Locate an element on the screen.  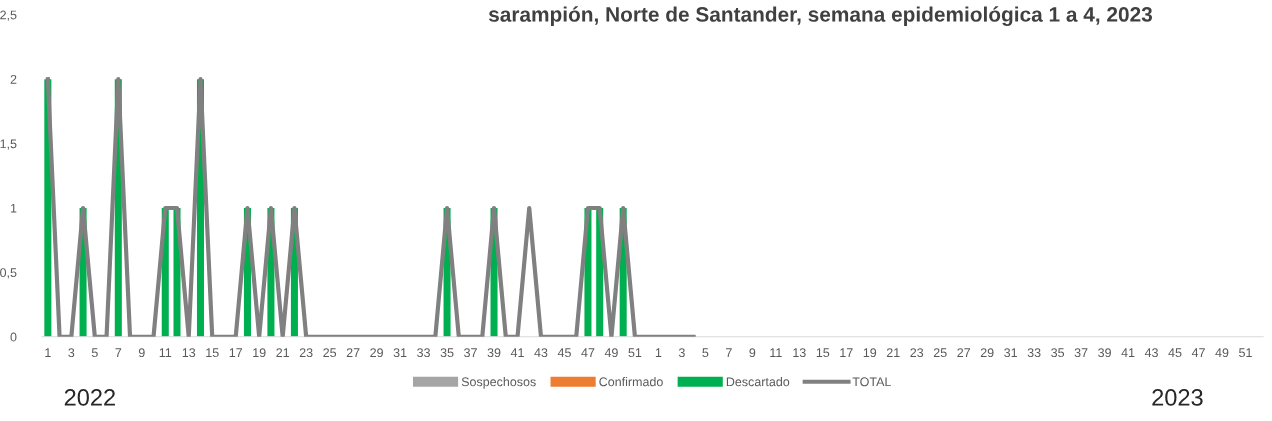
chart-title: sarampión, Norte de Santander, semana epidemiológica 1 a 4, 2023 is located at coordinates (820, 16).